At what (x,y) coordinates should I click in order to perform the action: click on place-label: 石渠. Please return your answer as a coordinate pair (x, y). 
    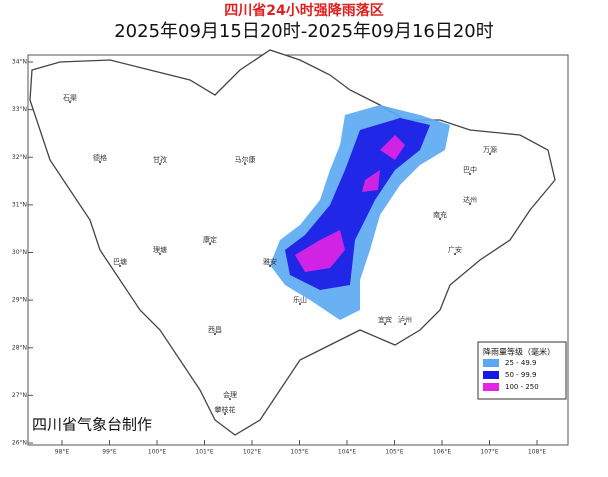
    Looking at the image, I should click on (70, 97).